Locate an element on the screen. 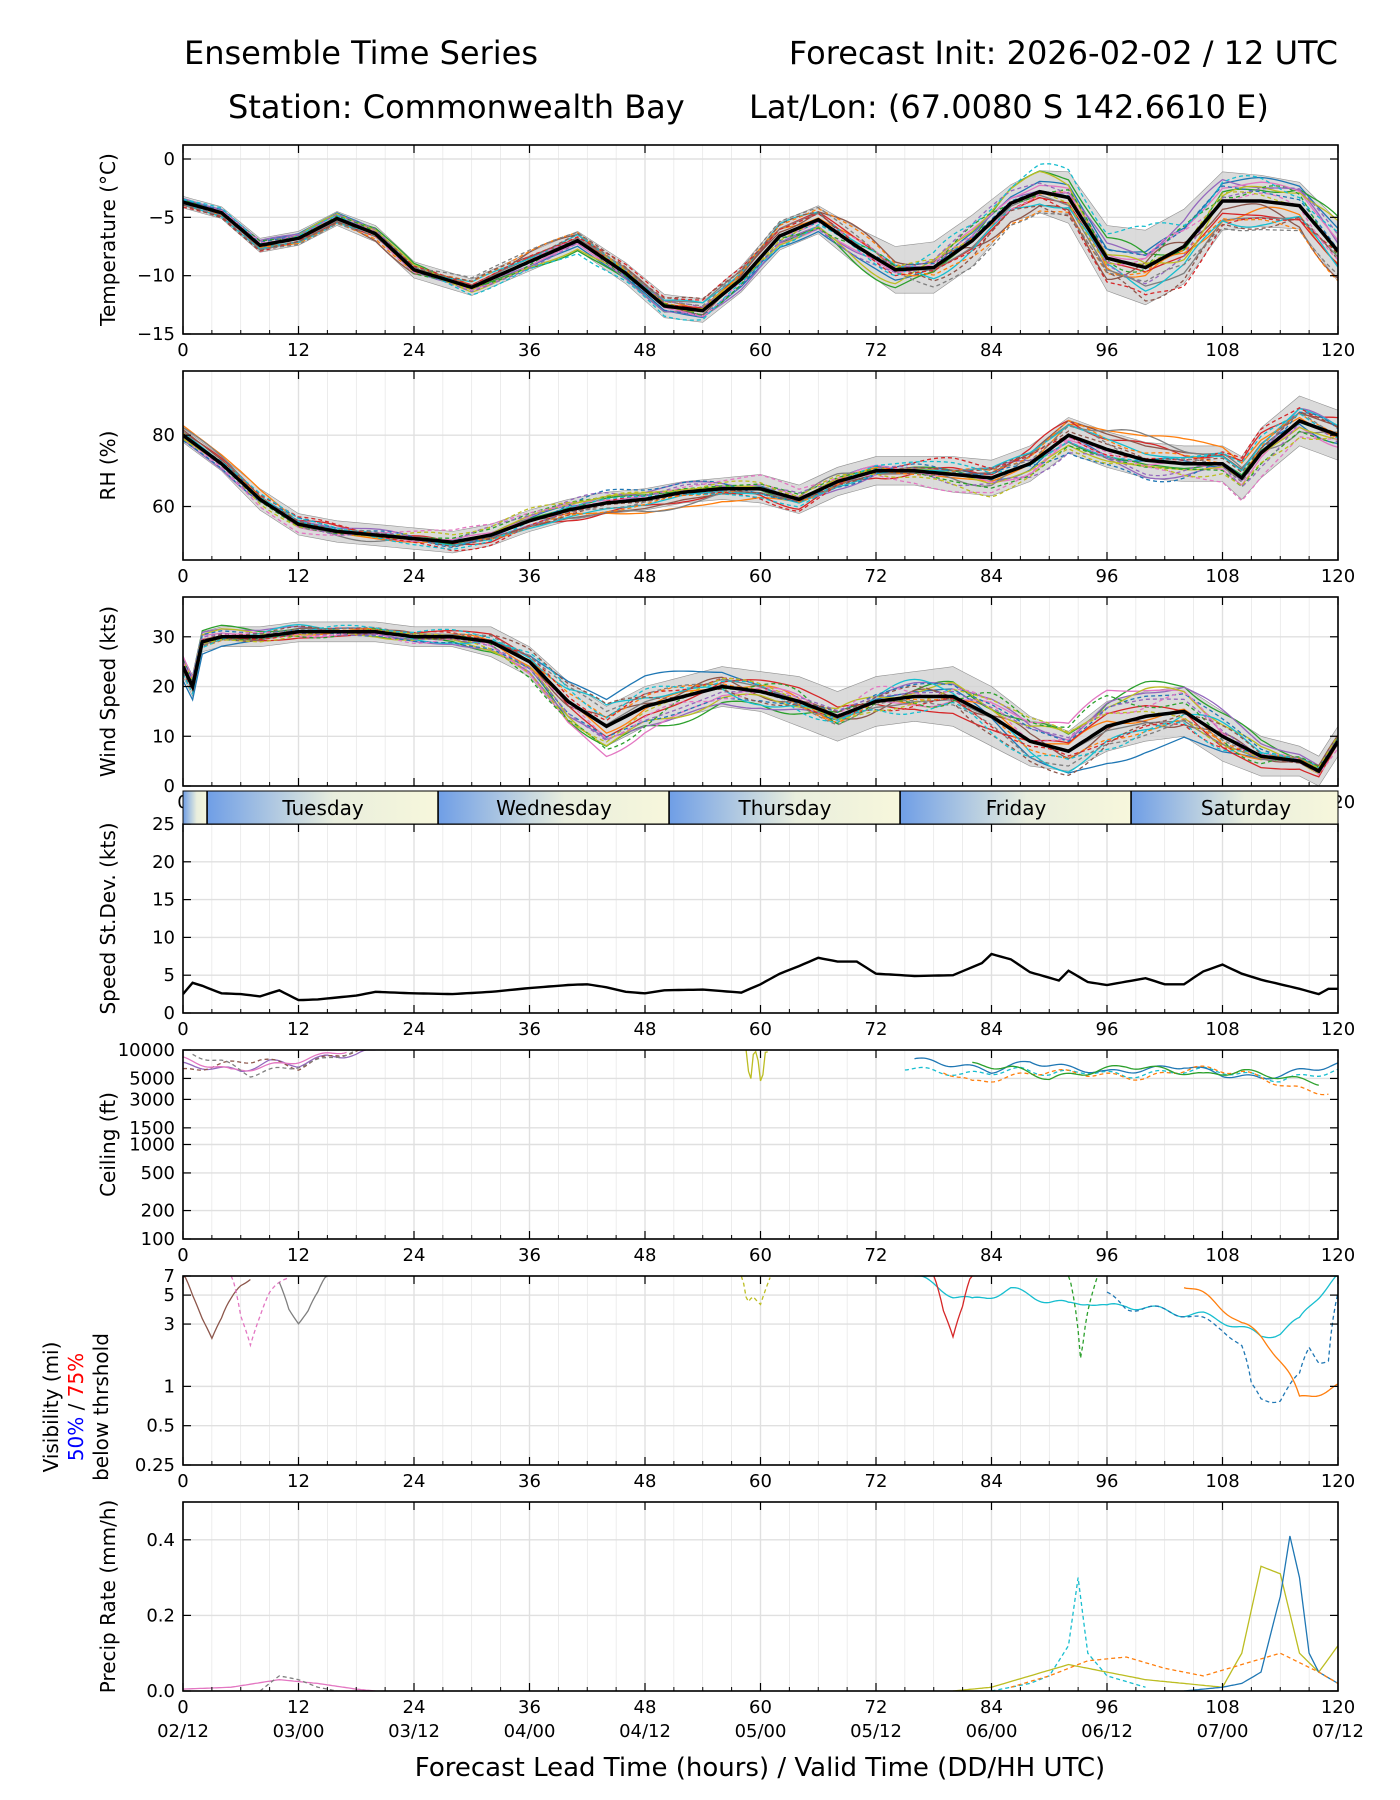 Image resolution: width=1400 pixels, height=1800 pixels. day-label-tuesday: Tuesday is located at coordinates (322, 808).